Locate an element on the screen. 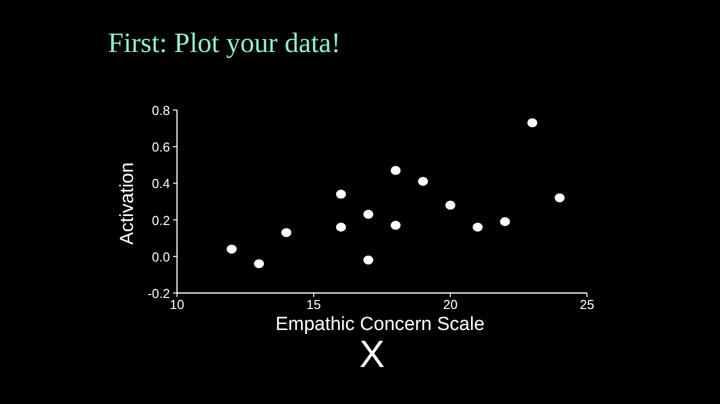  y-tick-label: 0.0 is located at coordinates (161, 256).